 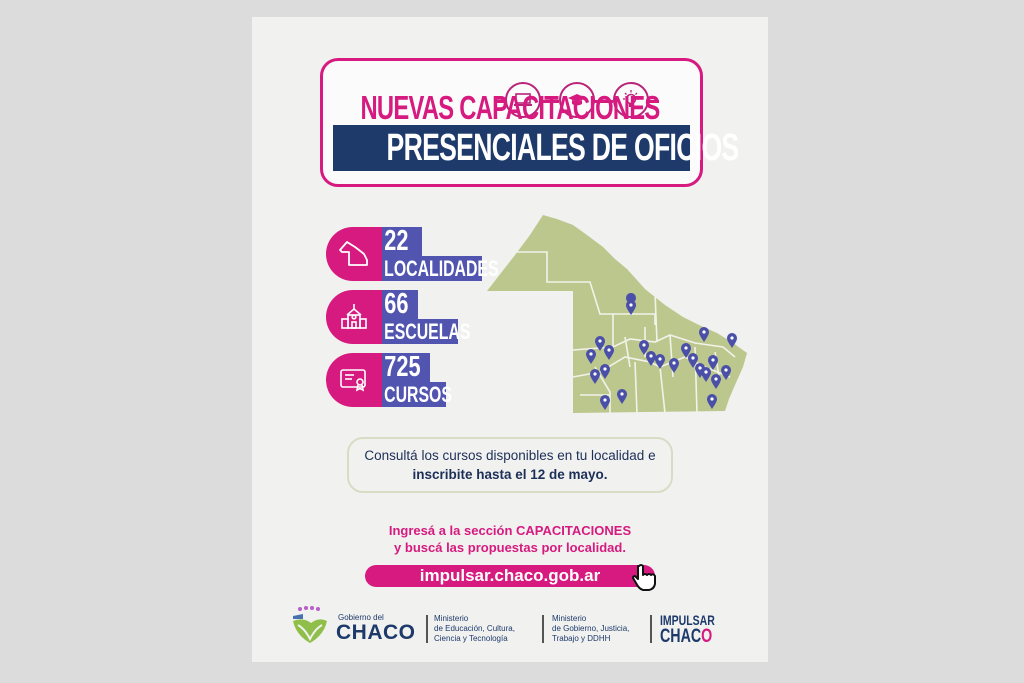 I want to click on title-line-1: NUEVAS CAPACITACIONES, so click(x=510, y=107).